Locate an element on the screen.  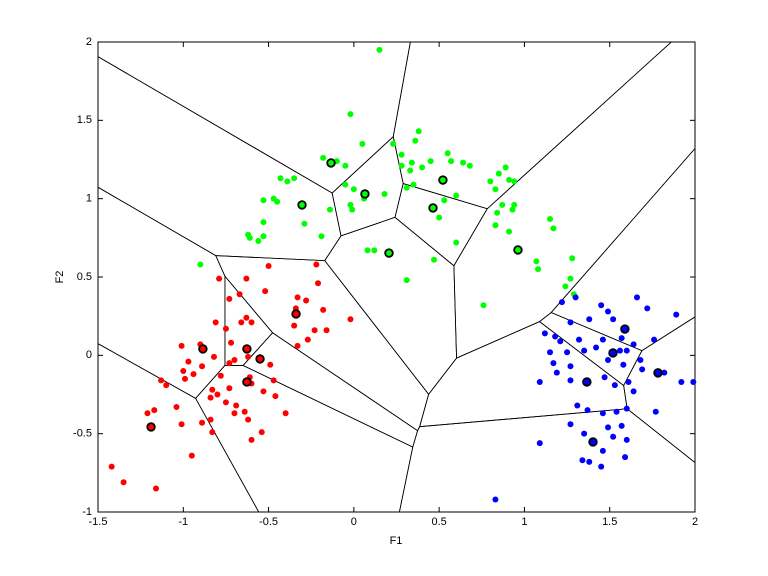
x-tick-label: -1 is located at coordinates (183, 522).